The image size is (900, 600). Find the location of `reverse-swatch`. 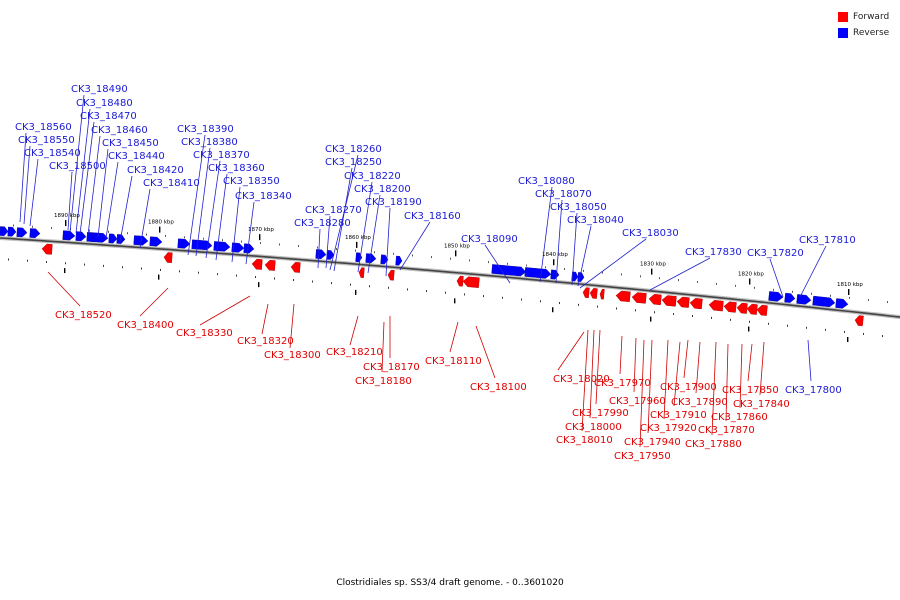

reverse-swatch is located at coordinates (843, 33).